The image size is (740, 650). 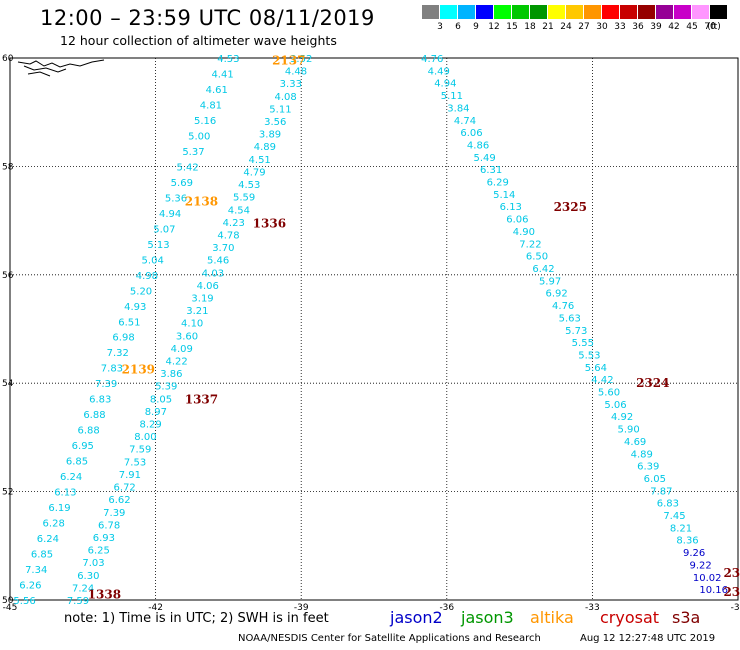 I want to click on legend-label: 6, so click(x=458, y=27).